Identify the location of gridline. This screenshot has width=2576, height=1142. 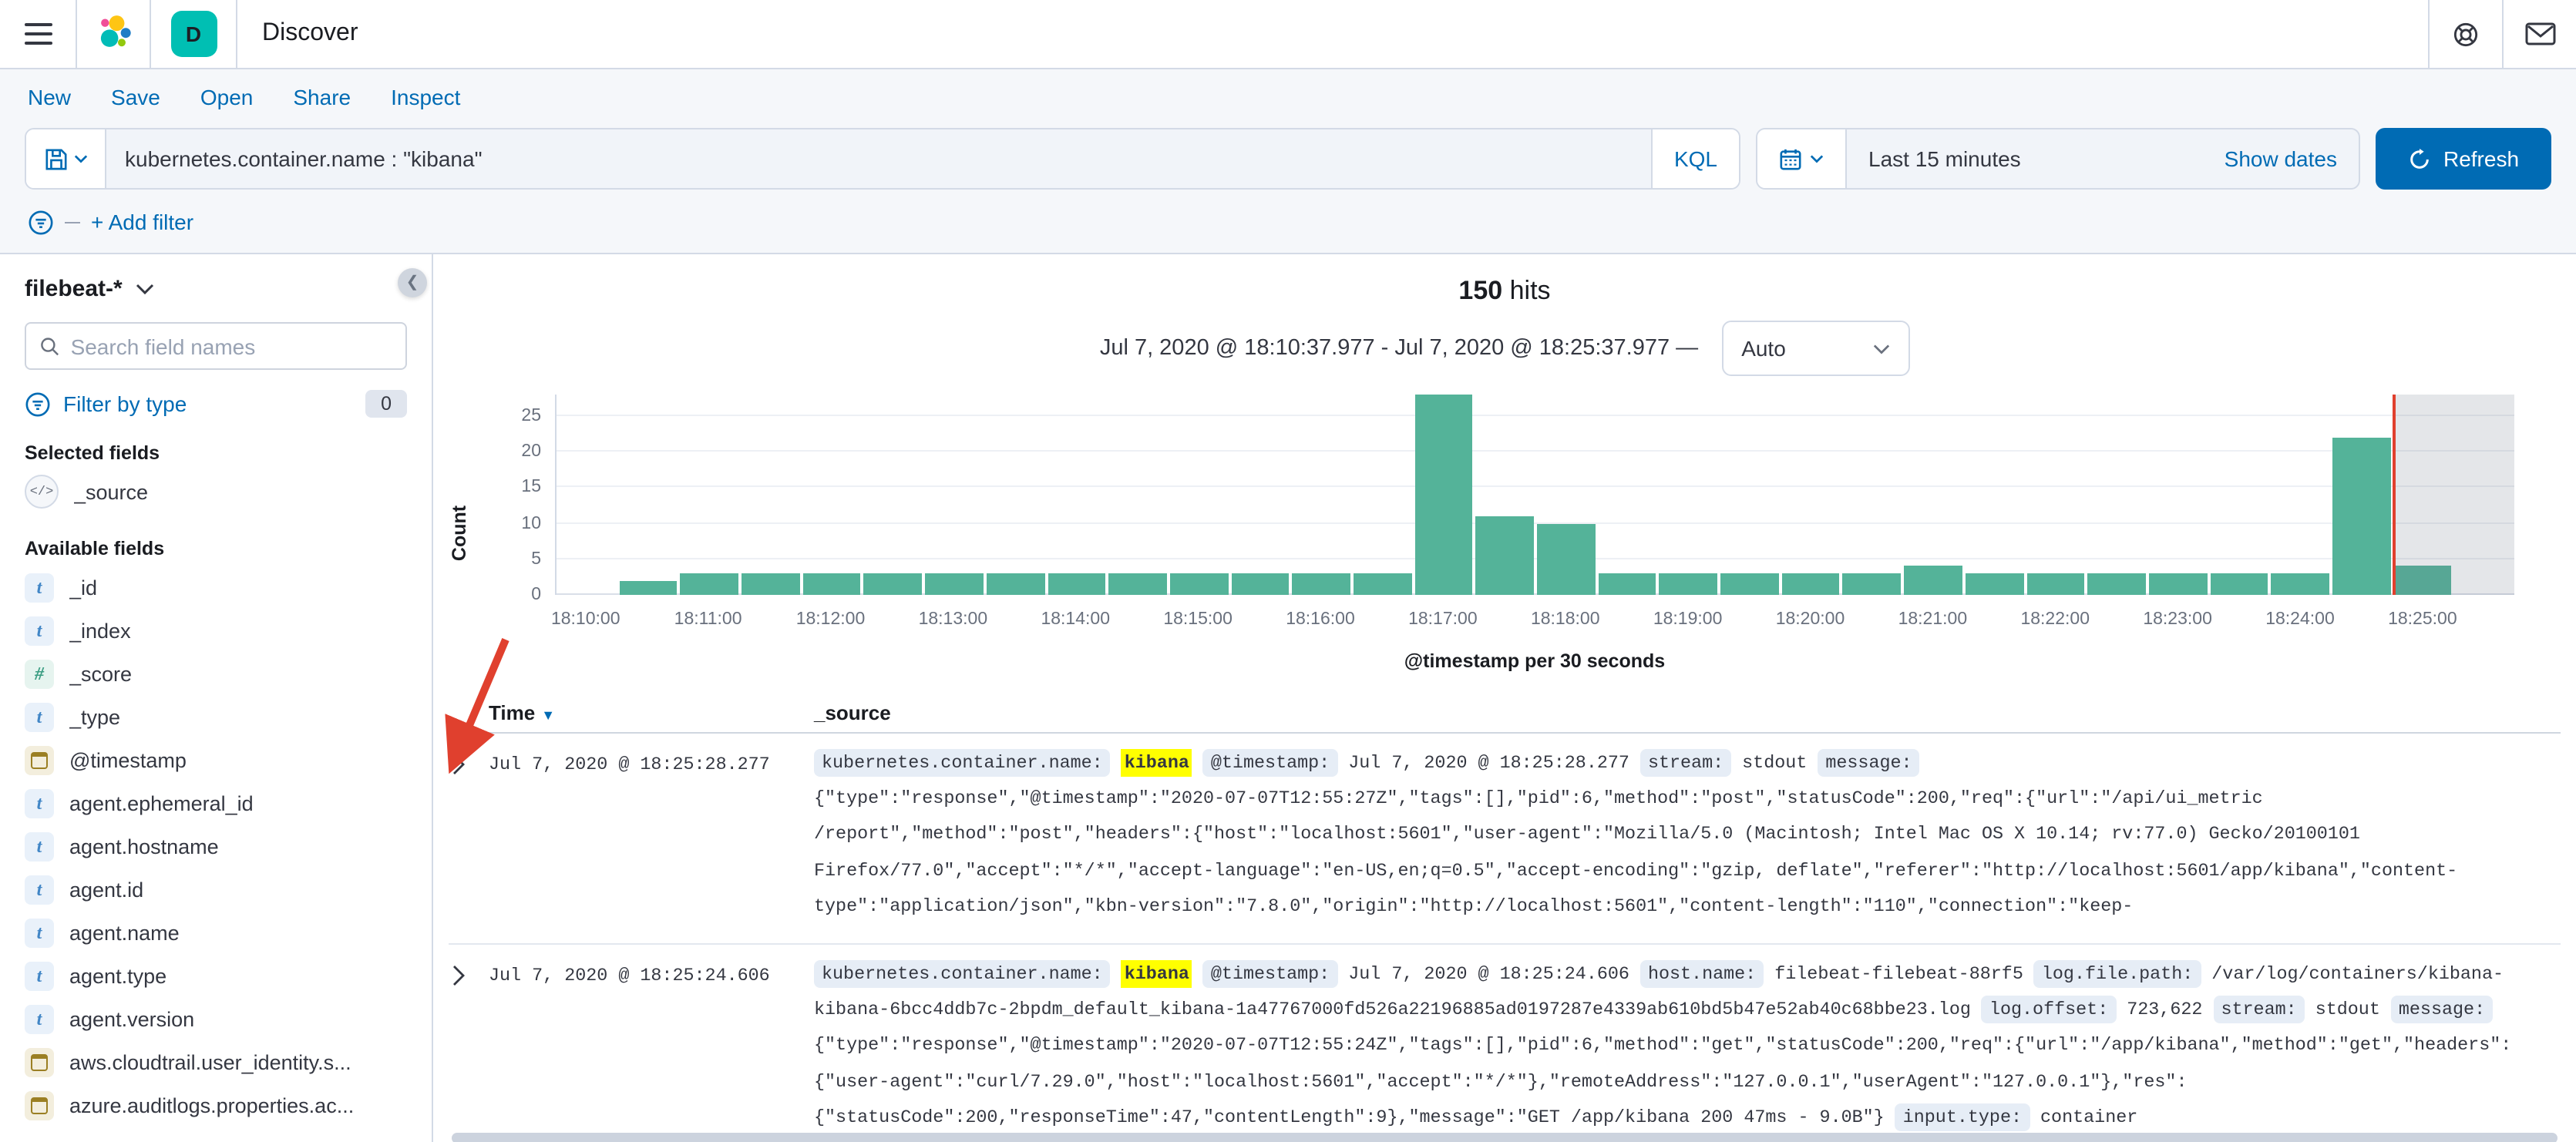
(1535, 523).